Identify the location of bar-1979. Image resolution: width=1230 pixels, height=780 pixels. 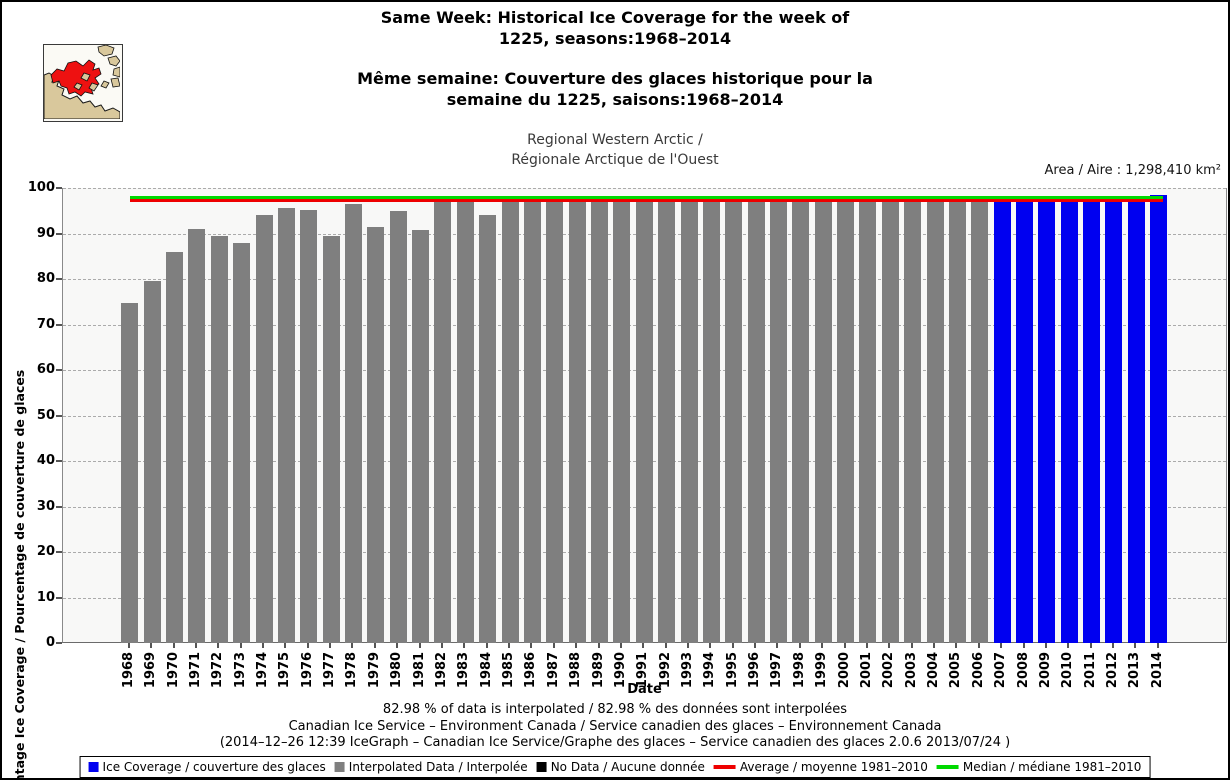
(376, 434).